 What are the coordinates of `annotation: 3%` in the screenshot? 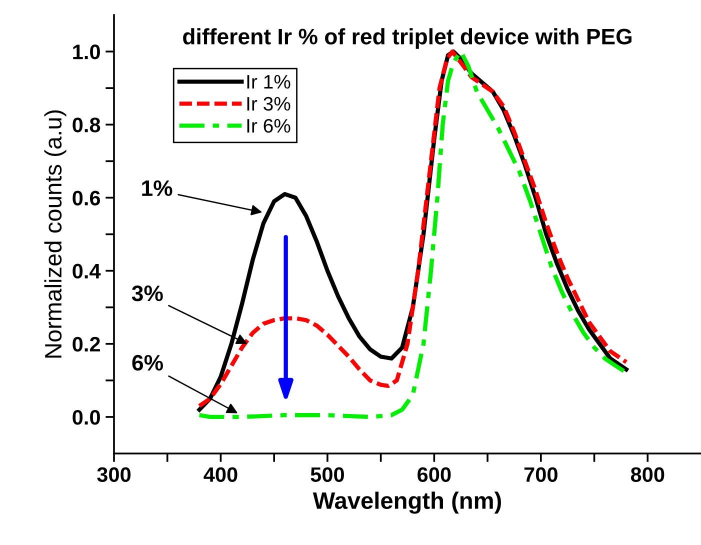 It's located at (147, 293).